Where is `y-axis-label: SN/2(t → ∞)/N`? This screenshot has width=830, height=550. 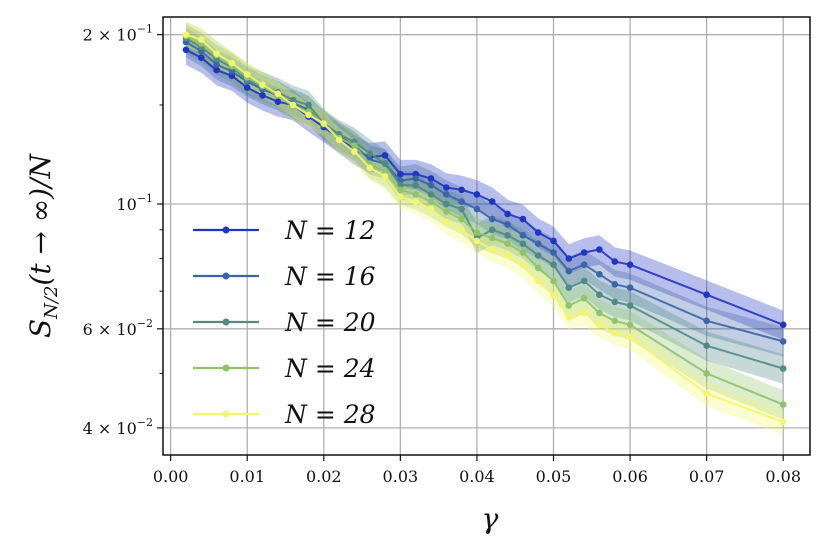 y-axis-label: SN/2(t → ∞)/N is located at coordinates (43, 245).